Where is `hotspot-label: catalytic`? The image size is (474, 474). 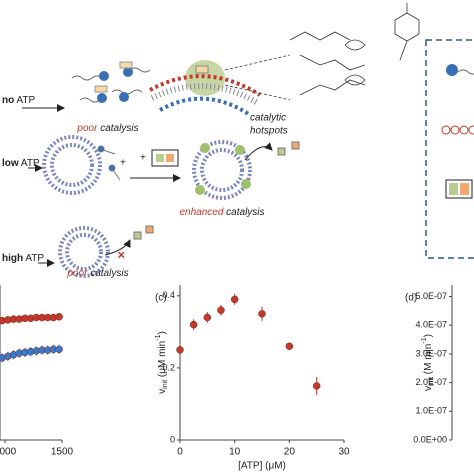
hotspot-label: catalytic is located at coordinates (268, 118).